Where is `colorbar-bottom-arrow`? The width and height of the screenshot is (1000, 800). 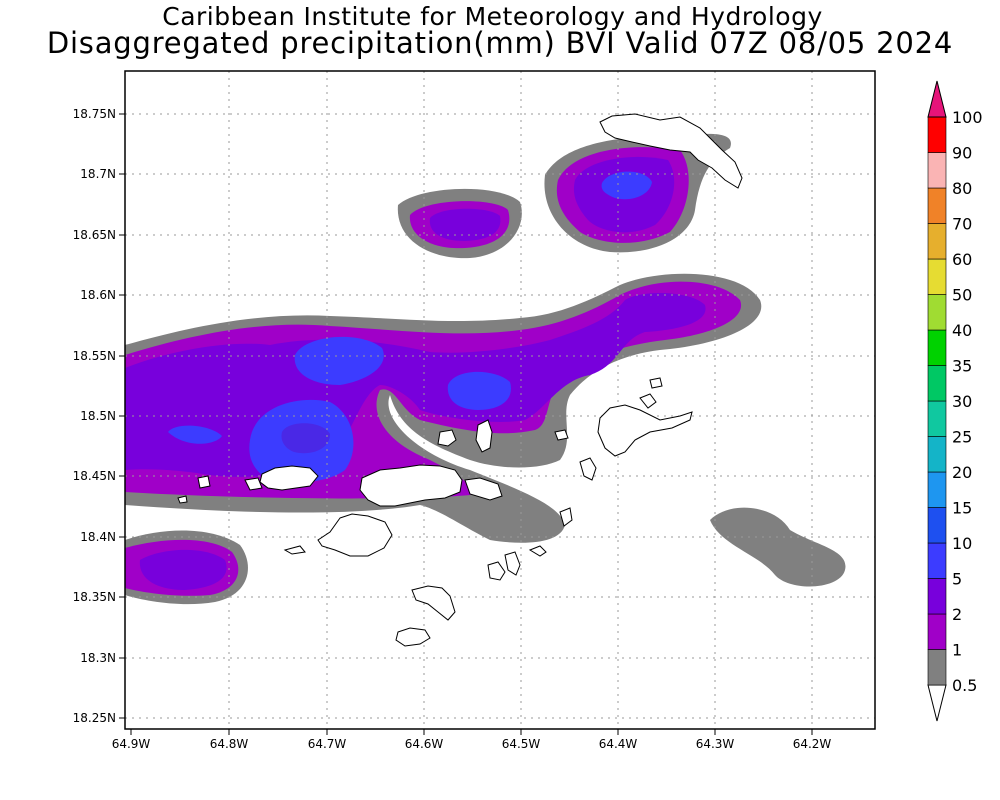 colorbar-bottom-arrow is located at coordinates (937, 703).